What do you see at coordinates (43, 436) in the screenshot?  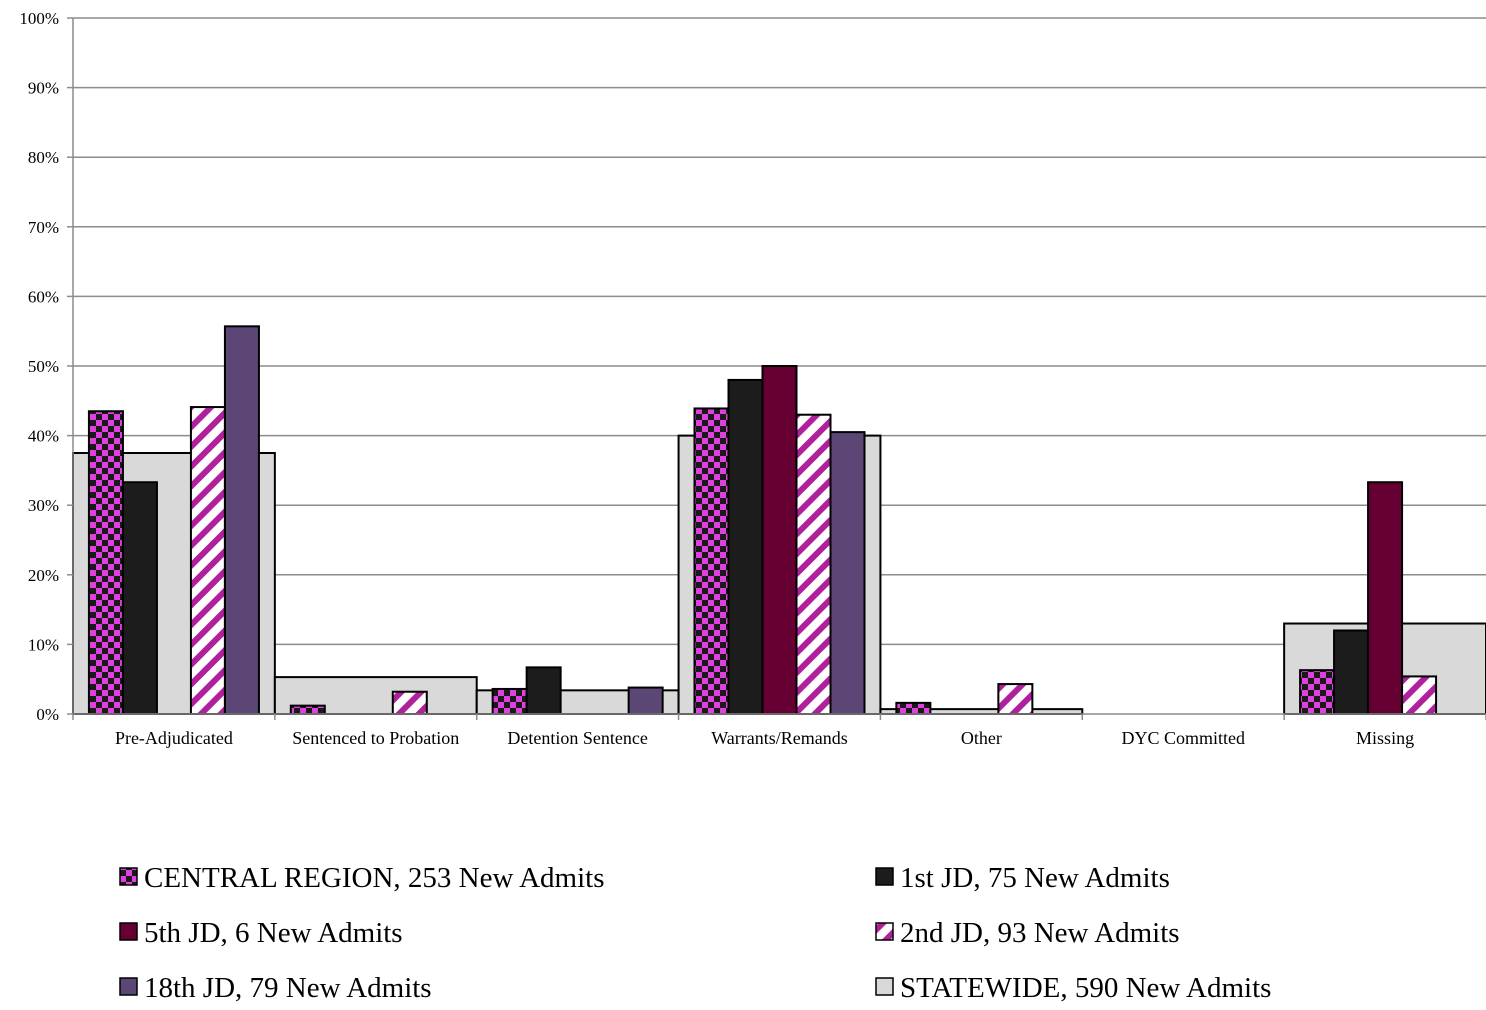 I see `y-tick-label: 40%` at bounding box center [43, 436].